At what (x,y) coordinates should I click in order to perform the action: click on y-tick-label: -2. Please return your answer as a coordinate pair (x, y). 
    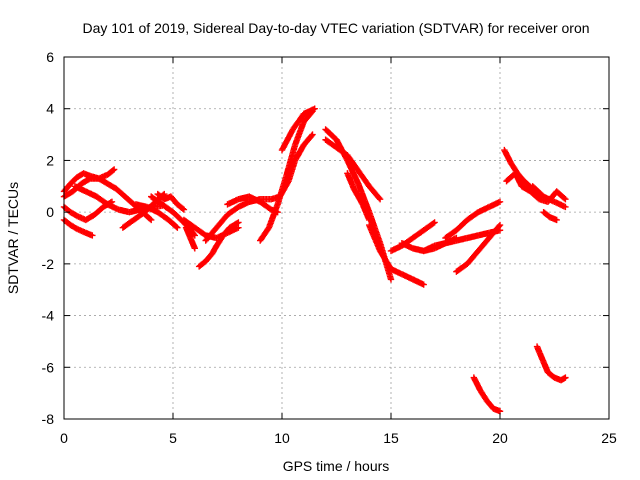
    Looking at the image, I should click on (48, 264).